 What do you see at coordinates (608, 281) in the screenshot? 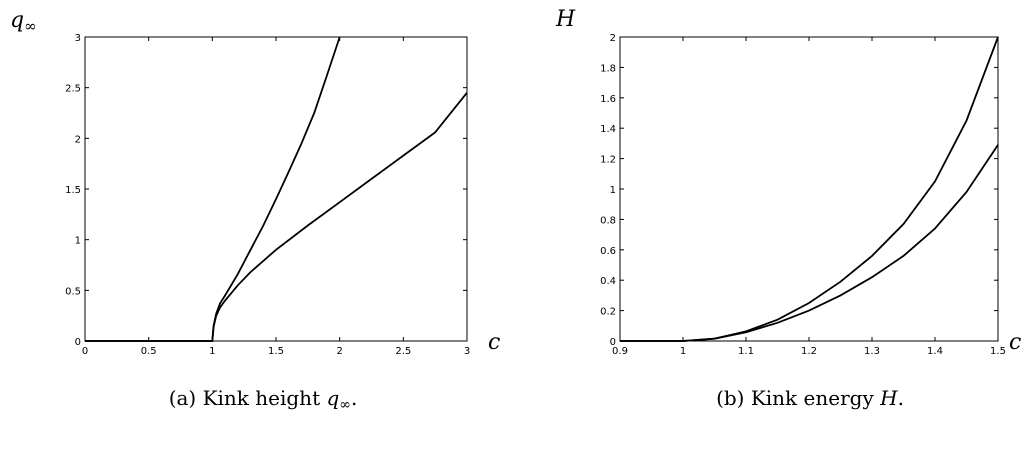
I see `y-tick-label: 0.4` at bounding box center [608, 281].